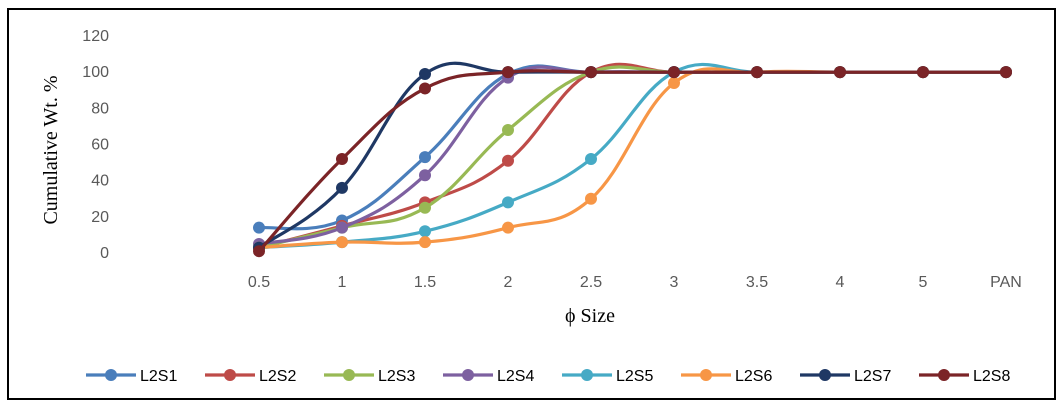 Image resolution: width=1064 pixels, height=405 pixels. What do you see at coordinates (845, 376) in the screenshot?
I see `legend-item-l2s7: L2S7` at bounding box center [845, 376].